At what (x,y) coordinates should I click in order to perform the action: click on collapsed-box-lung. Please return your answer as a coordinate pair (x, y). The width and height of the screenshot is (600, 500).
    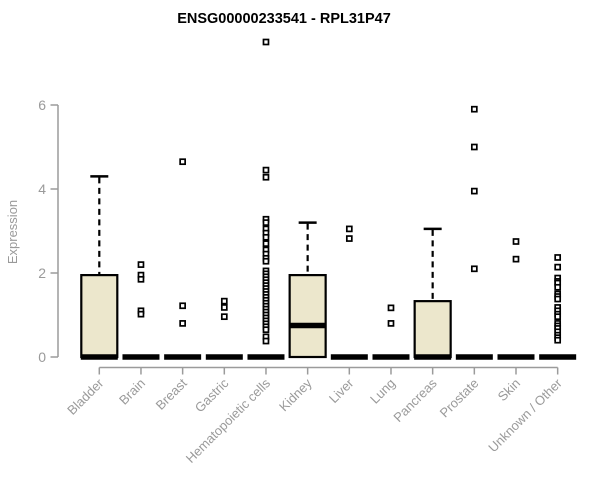
    Looking at the image, I should click on (391, 357).